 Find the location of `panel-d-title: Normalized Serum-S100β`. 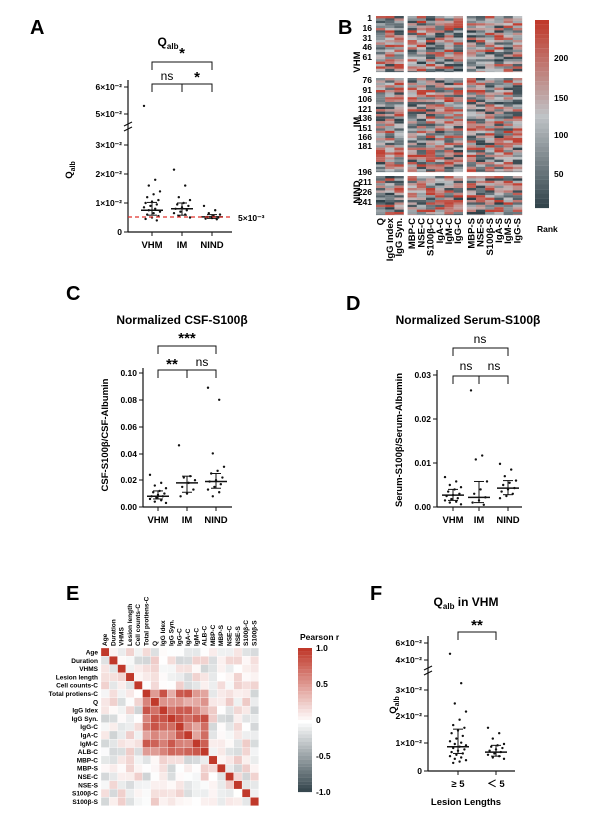

panel-d-title: Normalized Serum-S100β is located at coordinates (468, 320).